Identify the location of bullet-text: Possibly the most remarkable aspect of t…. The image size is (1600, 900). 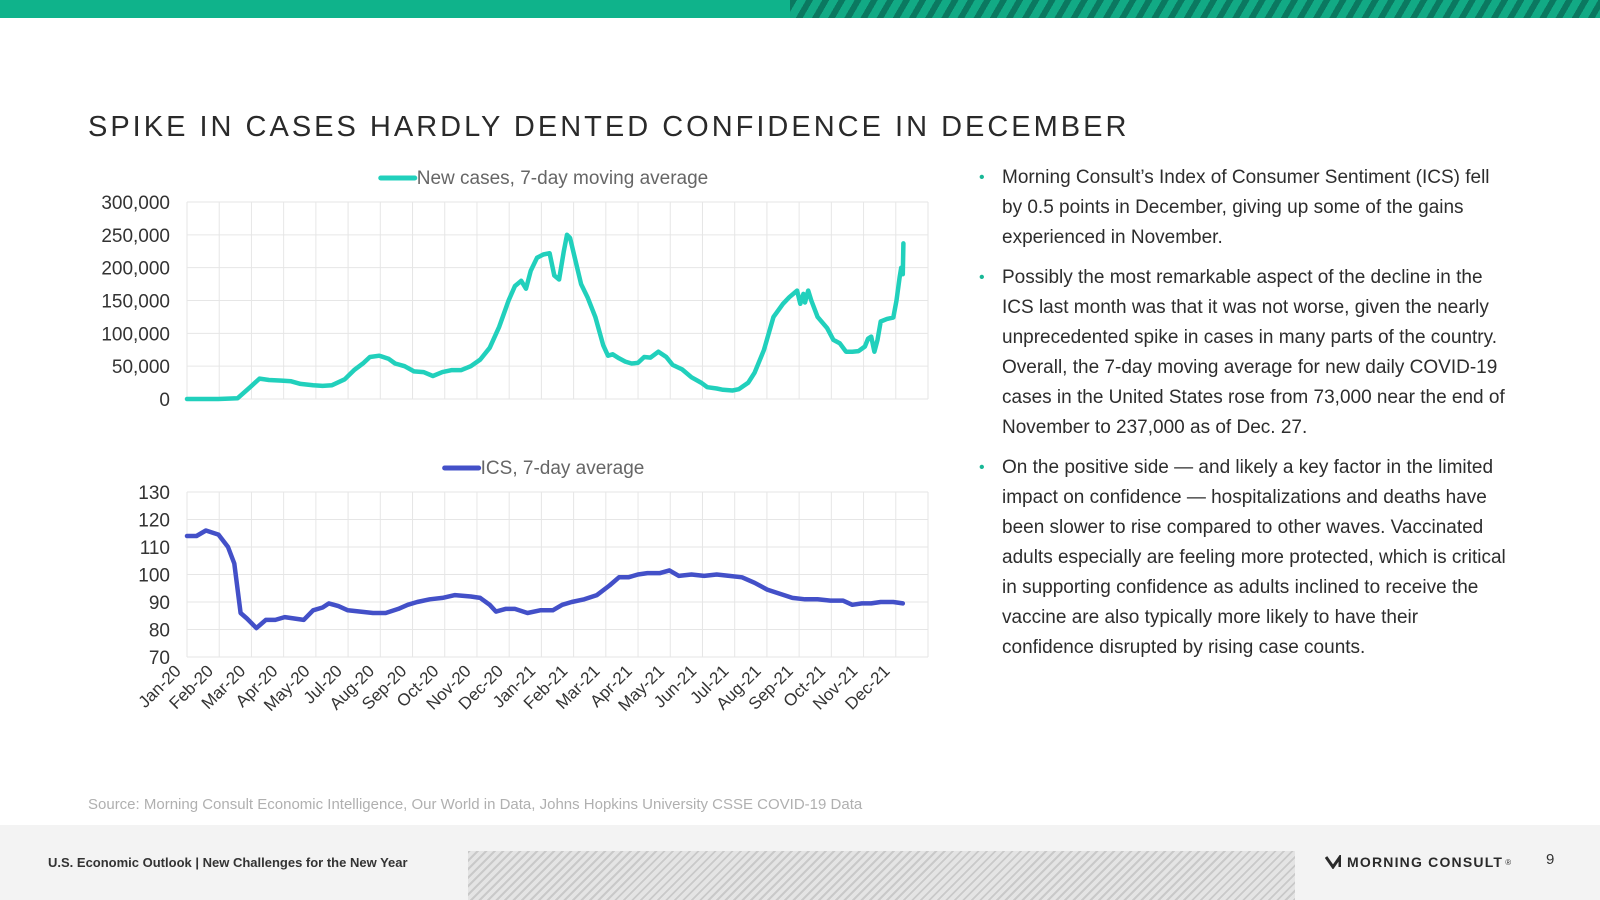
(1253, 352).